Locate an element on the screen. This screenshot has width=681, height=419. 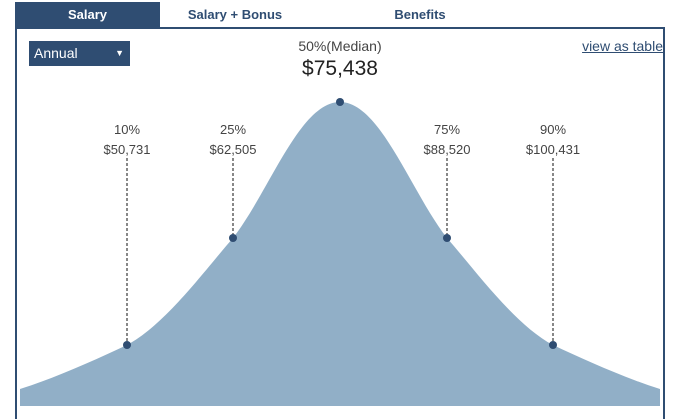
percentile-25-label: 25% is located at coordinates (233, 129).